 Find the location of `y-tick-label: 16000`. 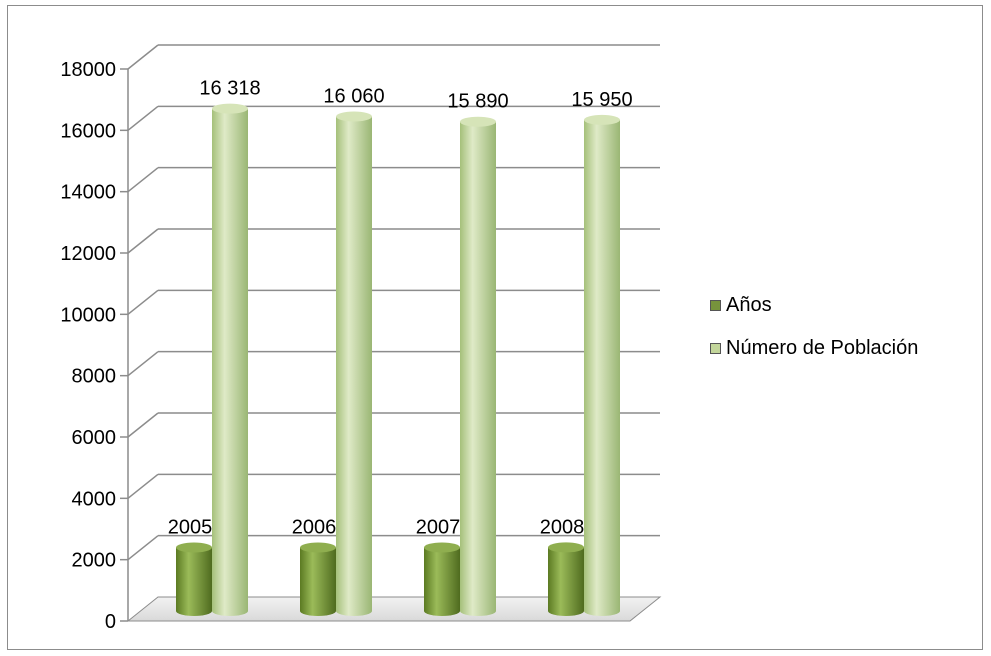

y-tick-label: 16000 is located at coordinates (88, 131).